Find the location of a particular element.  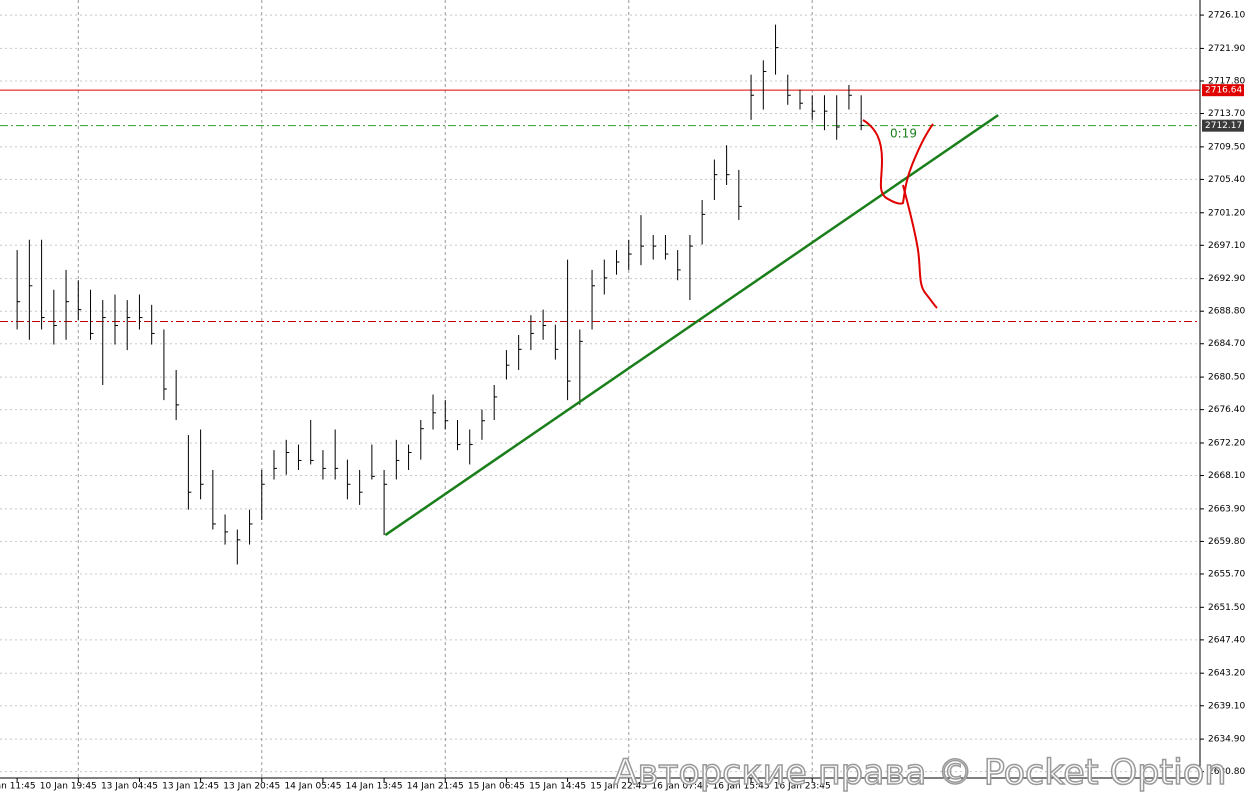

x-tick-label: 14 Jan 13:45 is located at coordinates (374, 787).